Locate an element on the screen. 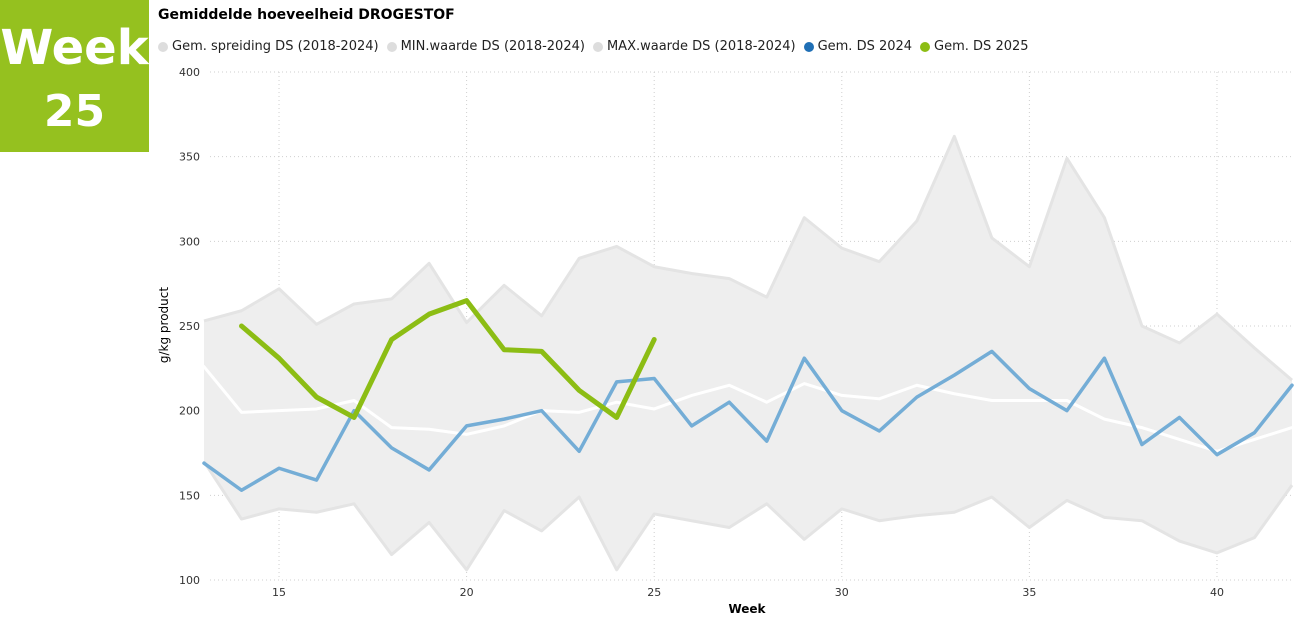  y-tick-label: 150 is located at coordinates (189, 495).